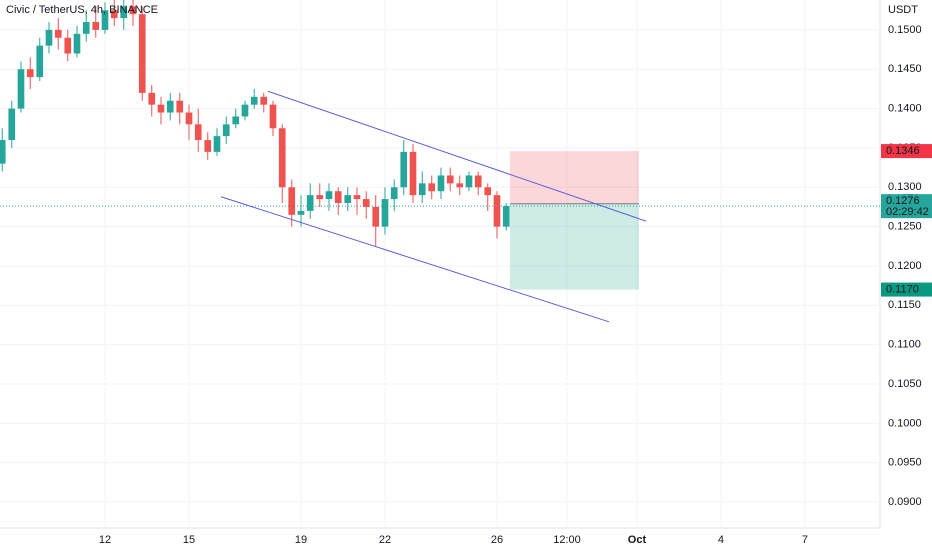 Image resolution: width=932 pixels, height=550 pixels. Describe the element at coordinates (904, 345) in the screenshot. I see `y-tick-label: 0.1100` at that location.